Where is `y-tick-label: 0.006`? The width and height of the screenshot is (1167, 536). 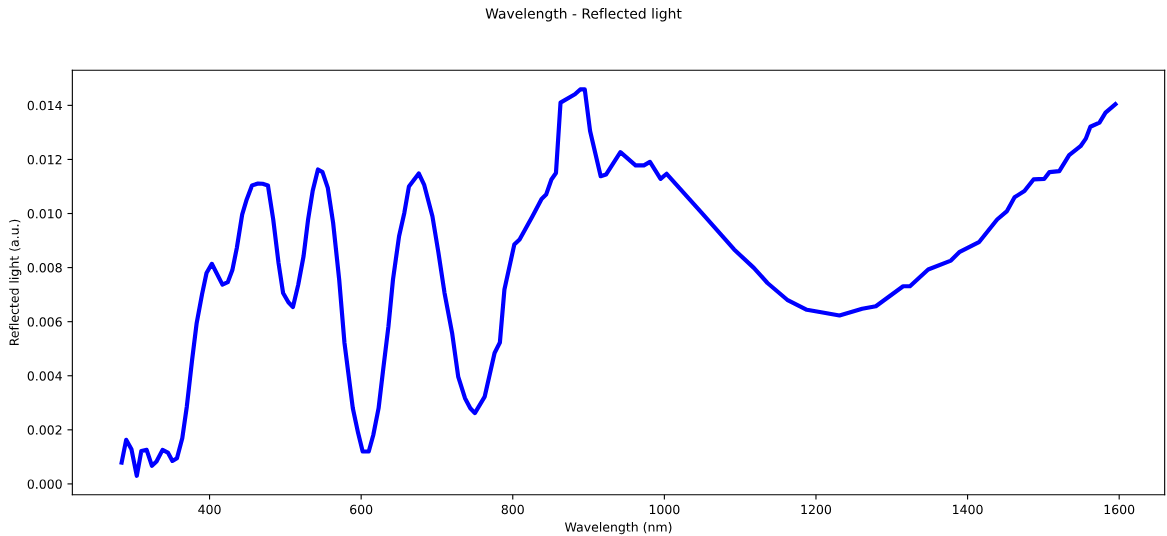 y-tick-label: 0.006 is located at coordinates (44, 322).